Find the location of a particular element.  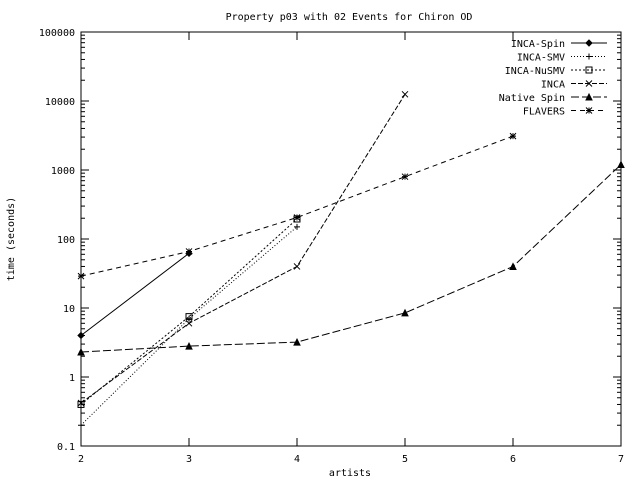

y-tick-label: 10 is located at coordinates (69, 309).